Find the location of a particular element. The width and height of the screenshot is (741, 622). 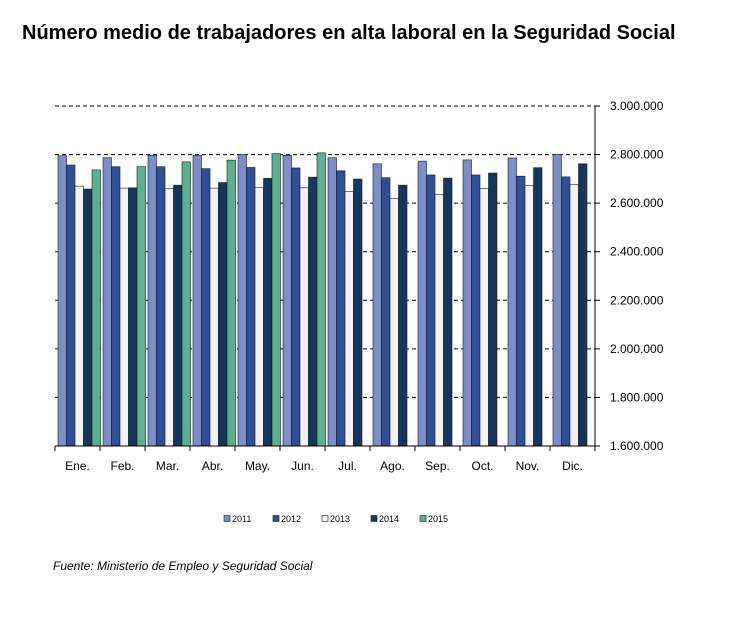

legend-swatch-2013 is located at coordinates (325, 518).